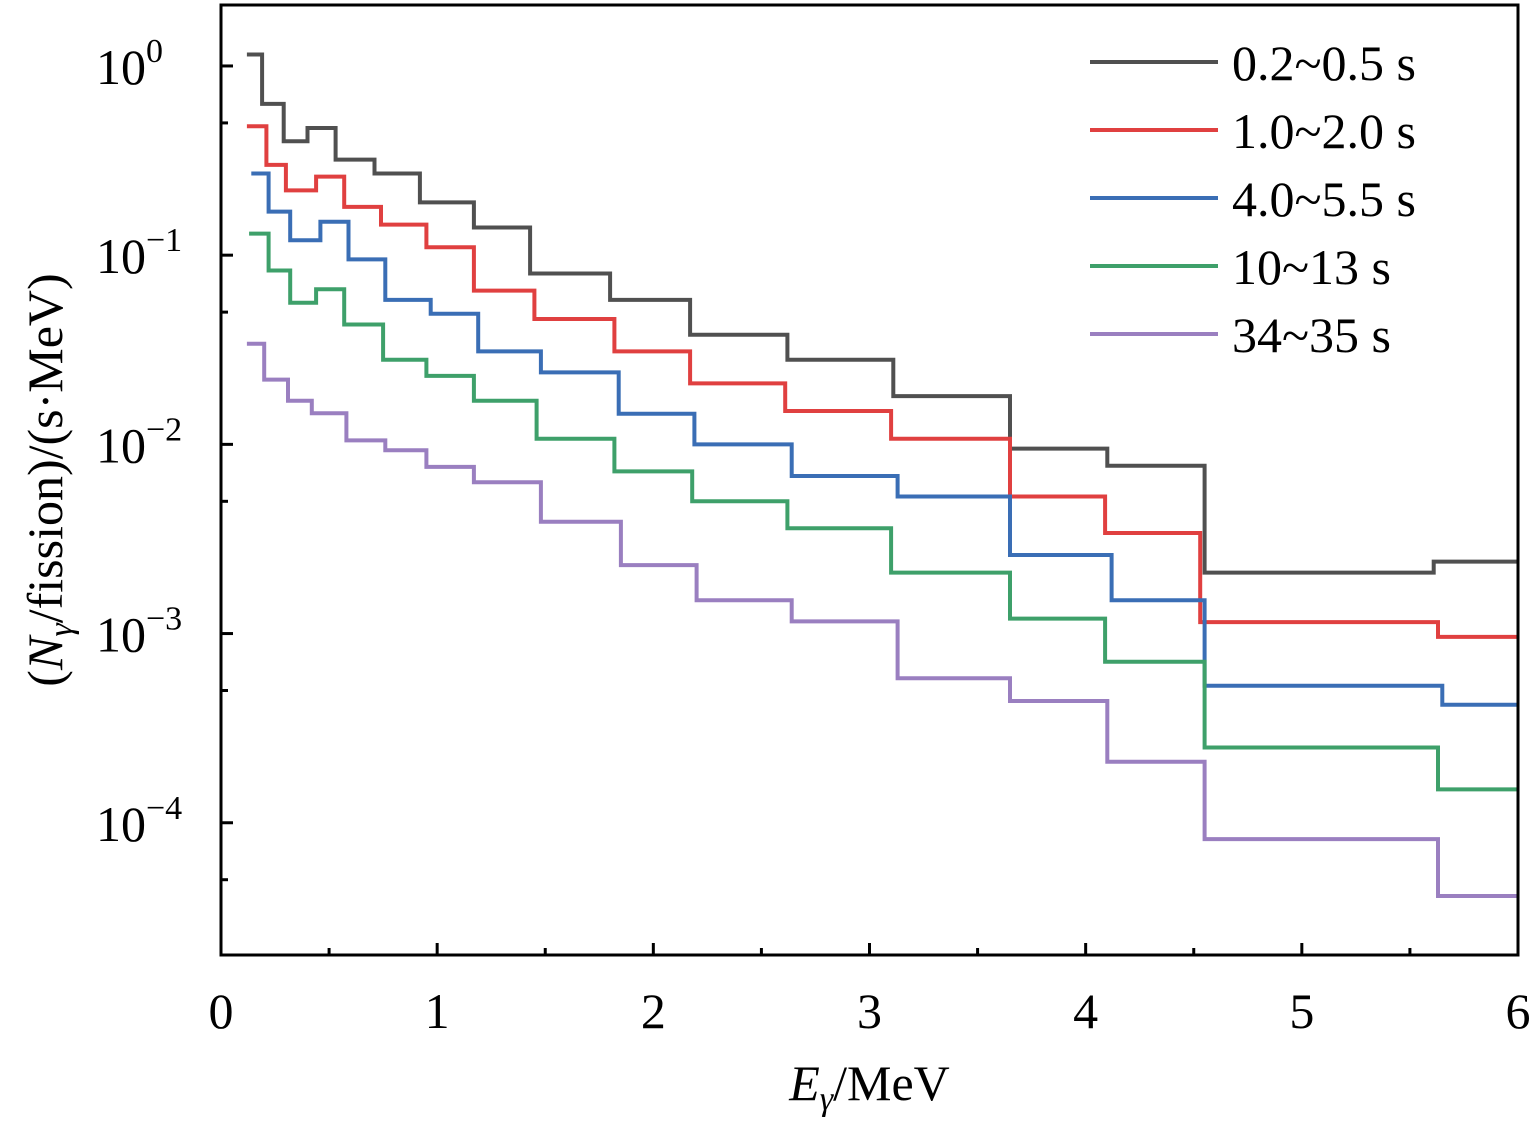 Image resolution: width=1535 pixels, height=1137 pixels. Describe the element at coordinates (1324, 131) in the screenshot. I see `legend-label-2: 1.0~2.0 s` at that location.